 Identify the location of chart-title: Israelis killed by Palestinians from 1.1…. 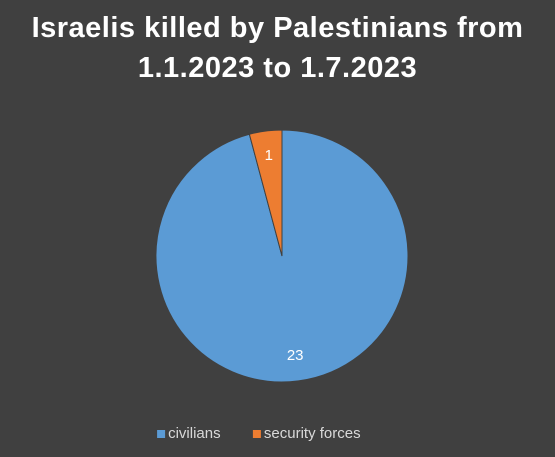
(277, 48).